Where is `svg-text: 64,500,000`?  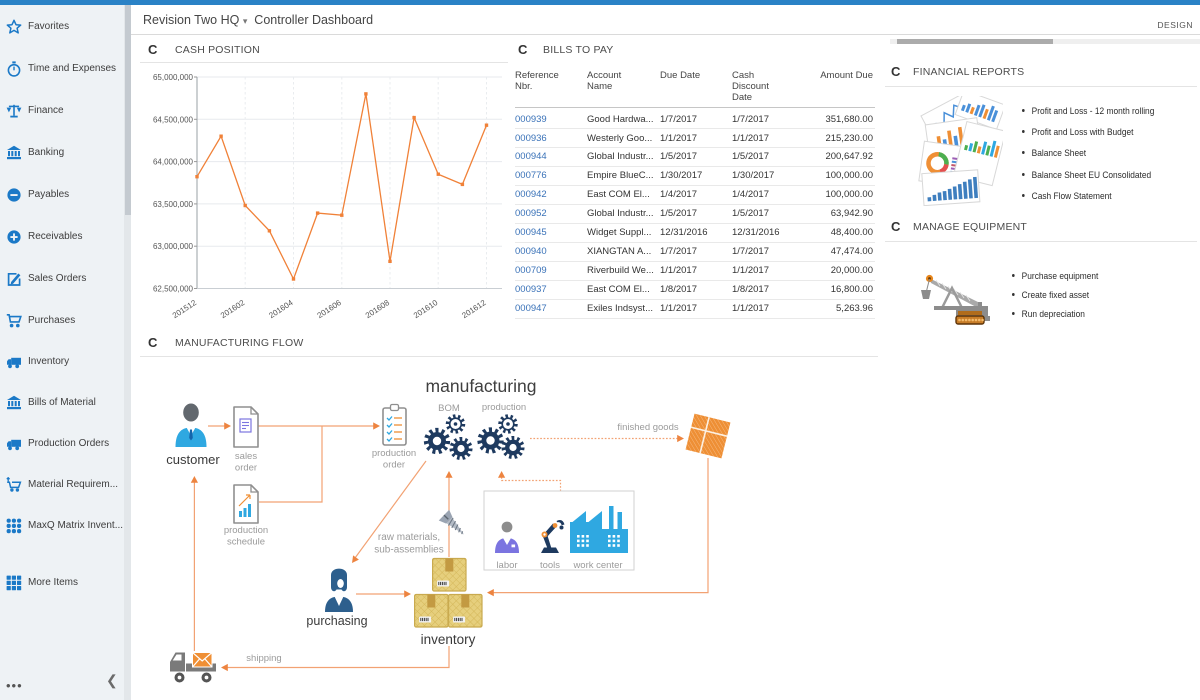 svg-text: 64,500,000 is located at coordinates (173, 119).